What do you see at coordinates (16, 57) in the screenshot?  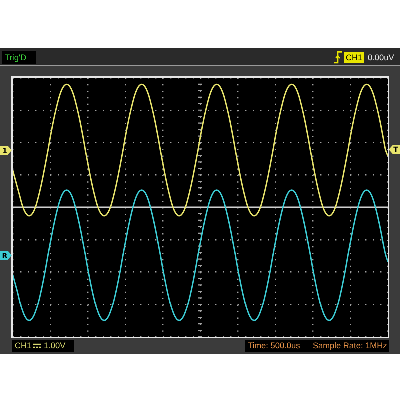 I see `text: Trig'D` at bounding box center [16, 57].